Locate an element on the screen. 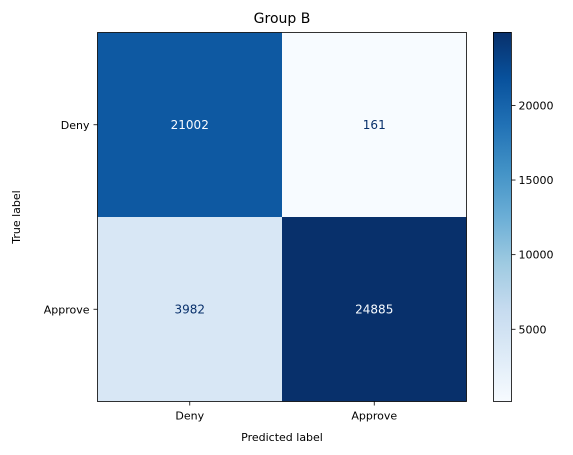  colorbar-tick-label: 5000 is located at coordinates (533, 329).